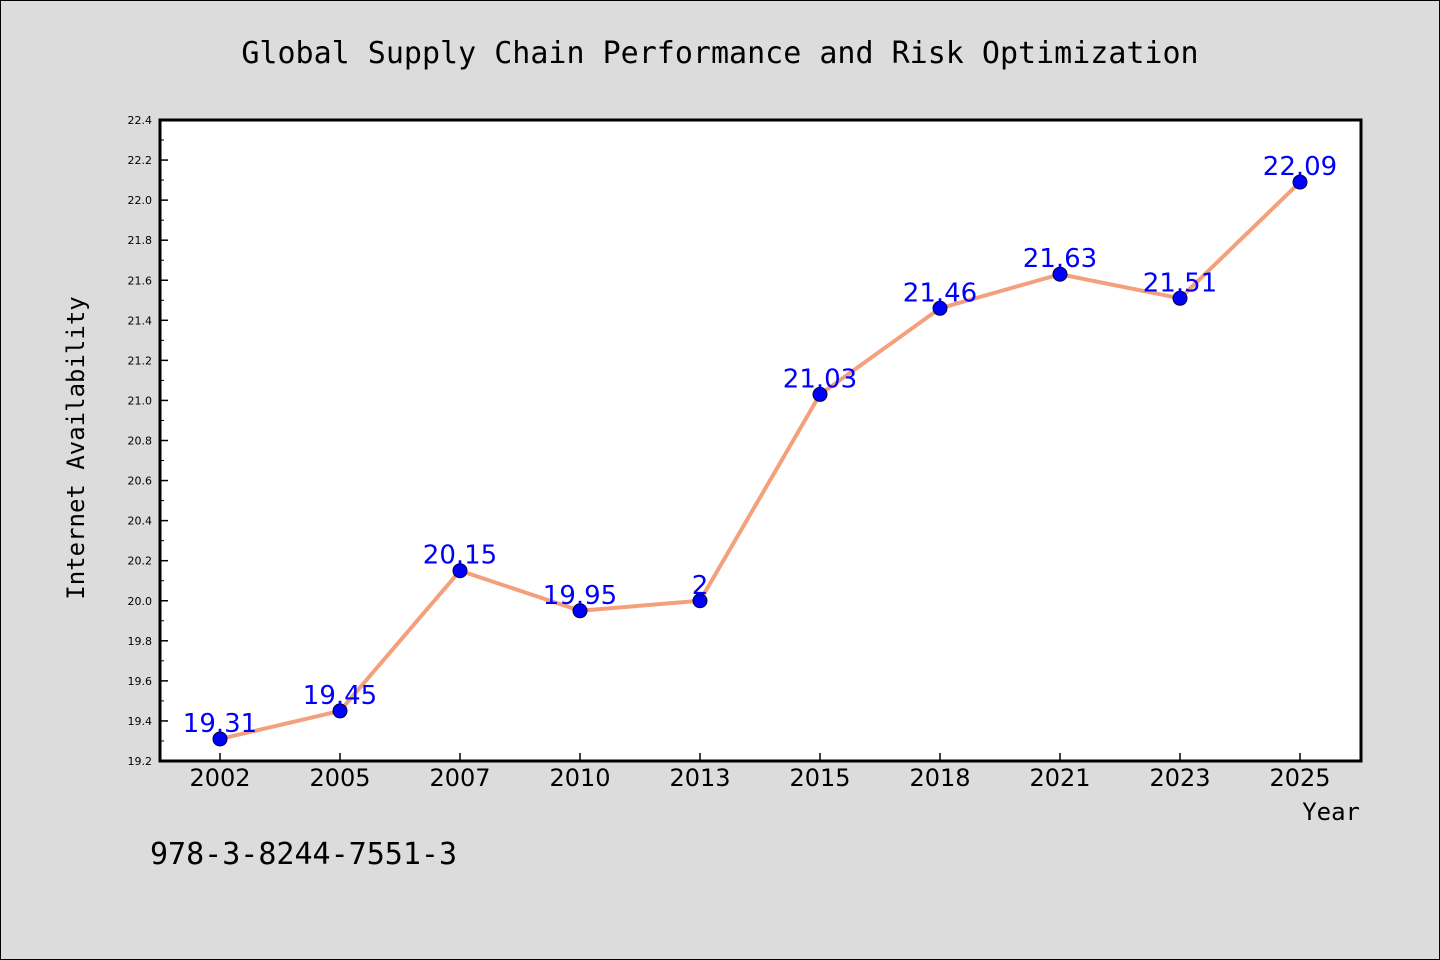  Describe the element at coordinates (140, 240) in the screenshot. I see `y-tick-label: 21.8` at that location.